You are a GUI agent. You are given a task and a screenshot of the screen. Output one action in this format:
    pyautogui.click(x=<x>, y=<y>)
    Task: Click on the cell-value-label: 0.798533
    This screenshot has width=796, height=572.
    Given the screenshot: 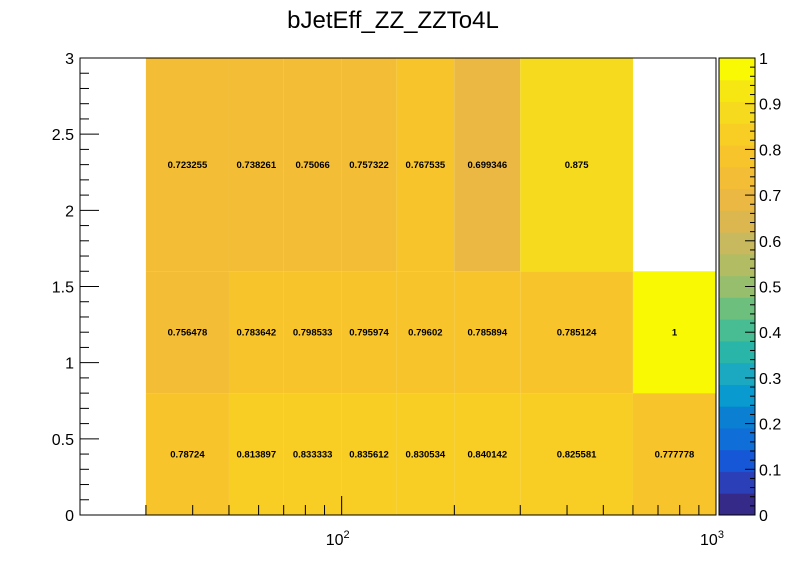 What is the action you would take?
    pyautogui.click(x=313, y=333)
    